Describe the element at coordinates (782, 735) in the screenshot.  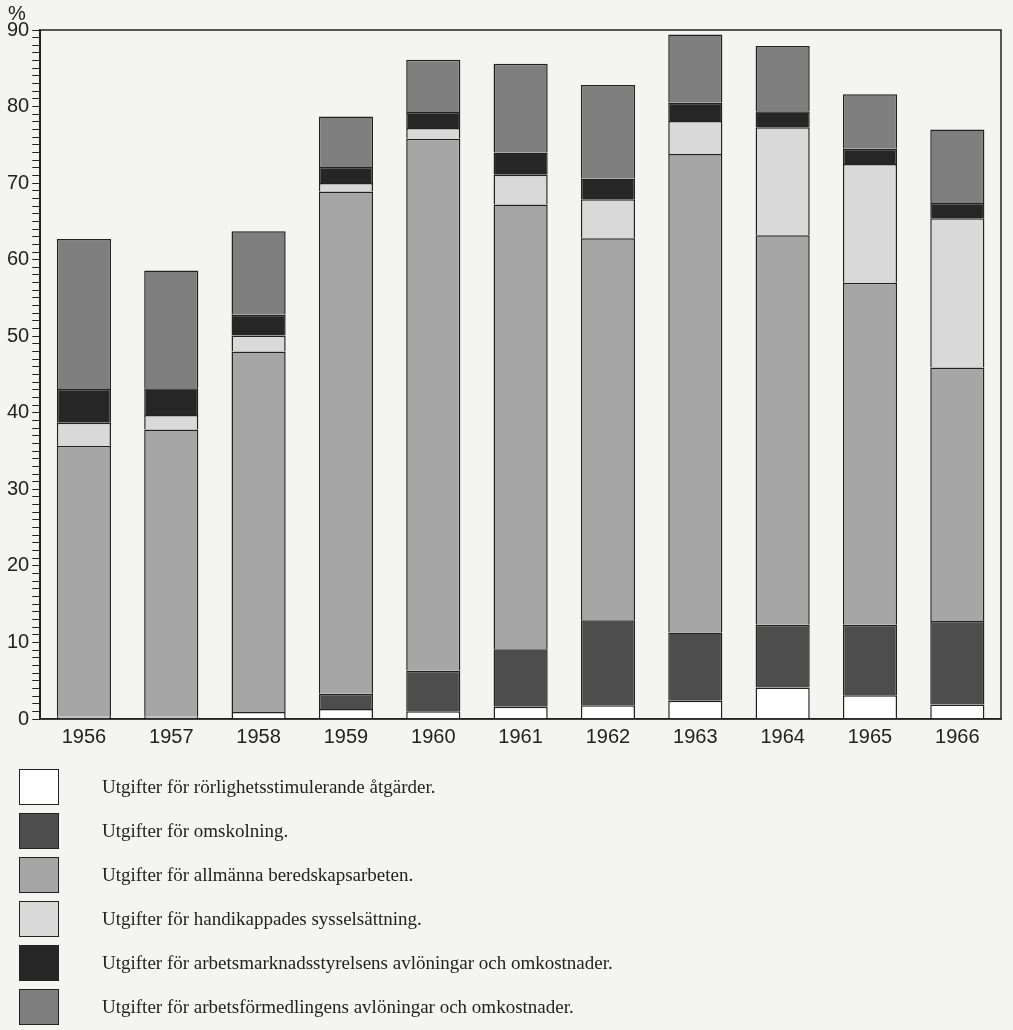
I see `x-tick-label: 1964` at that location.